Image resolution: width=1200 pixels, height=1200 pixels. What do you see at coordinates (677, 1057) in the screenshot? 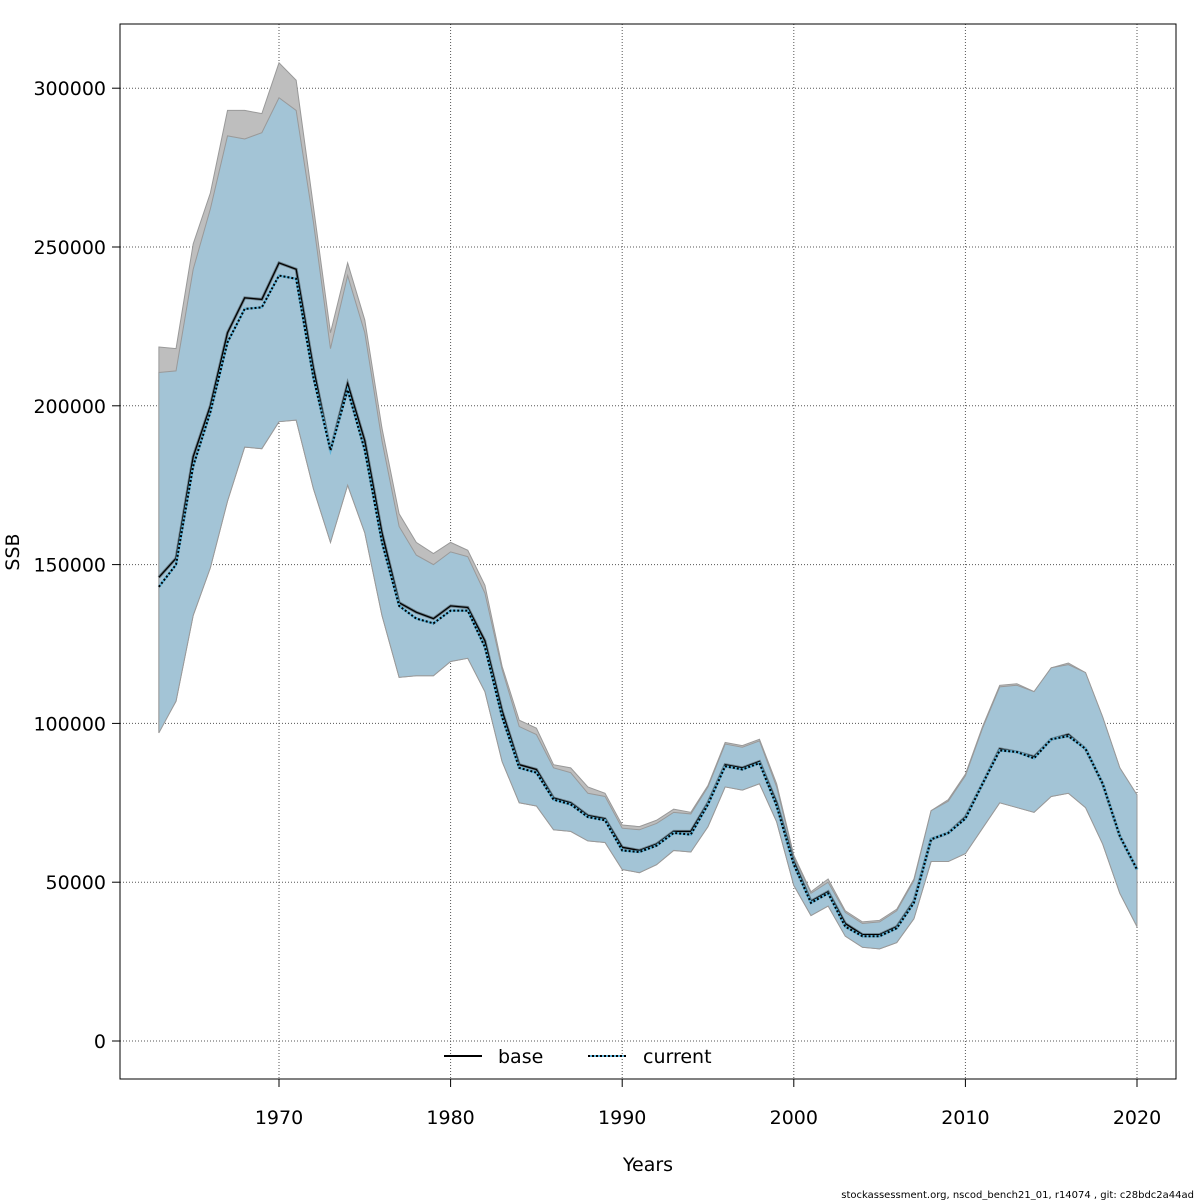
I see `legend-current-label: current` at bounding box center [677, 1057].